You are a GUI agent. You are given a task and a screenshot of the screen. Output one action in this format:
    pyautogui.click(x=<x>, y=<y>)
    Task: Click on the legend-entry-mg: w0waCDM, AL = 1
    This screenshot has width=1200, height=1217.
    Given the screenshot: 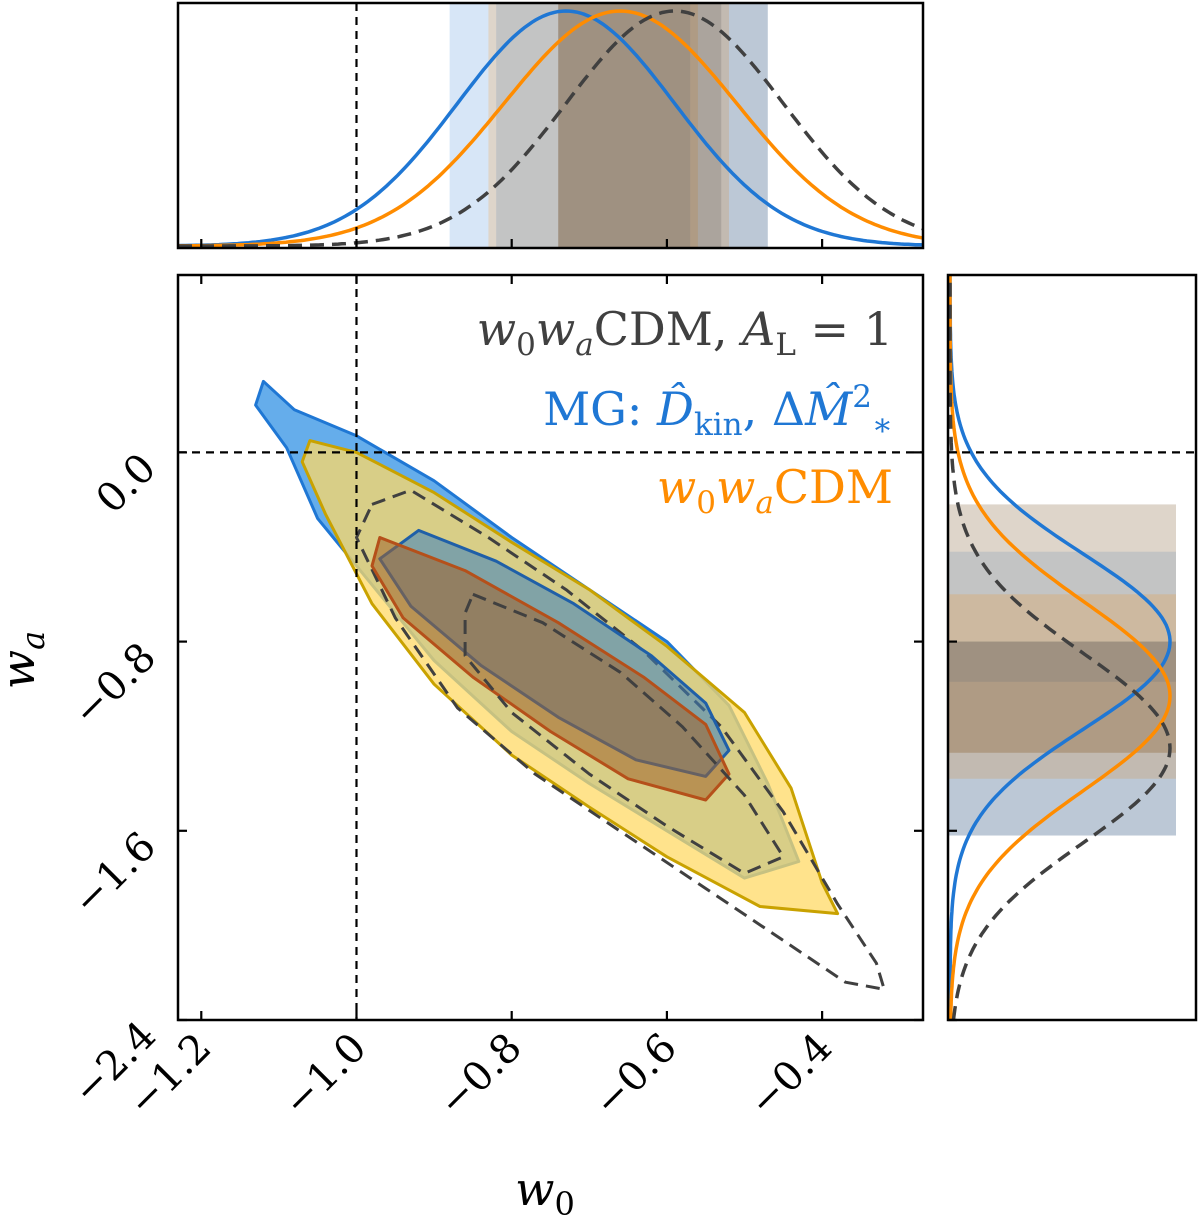 What is the action you would take?
    pyautogui.click(x=685, y=332)
    